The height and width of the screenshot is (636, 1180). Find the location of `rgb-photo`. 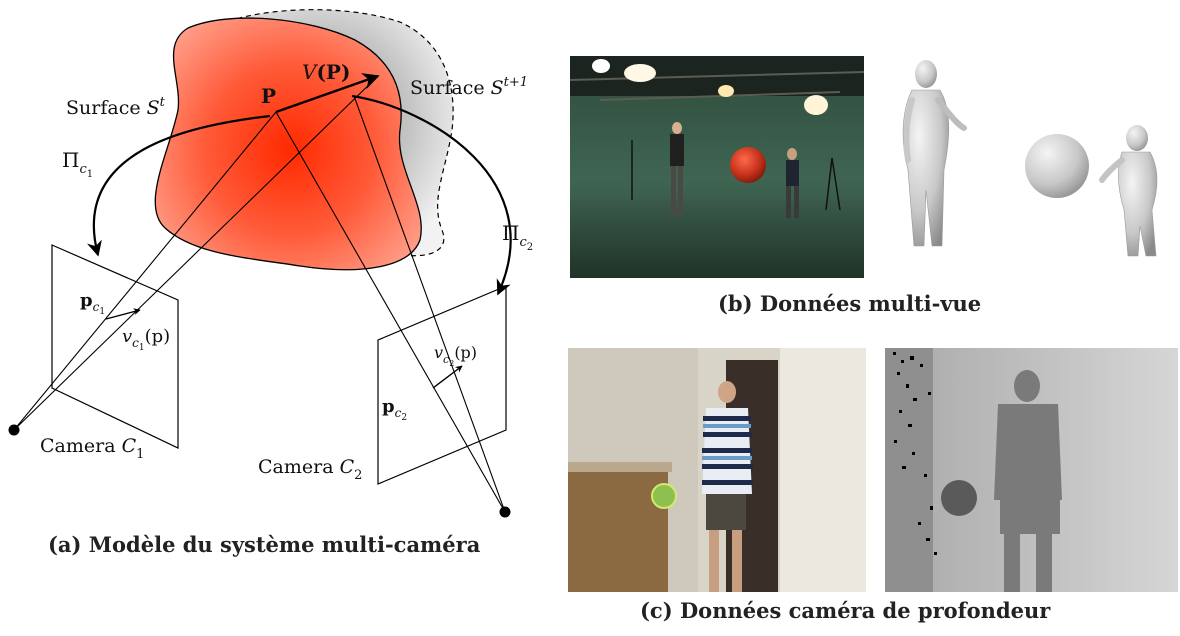

rgb-photo is located at coordinates (717, 470).